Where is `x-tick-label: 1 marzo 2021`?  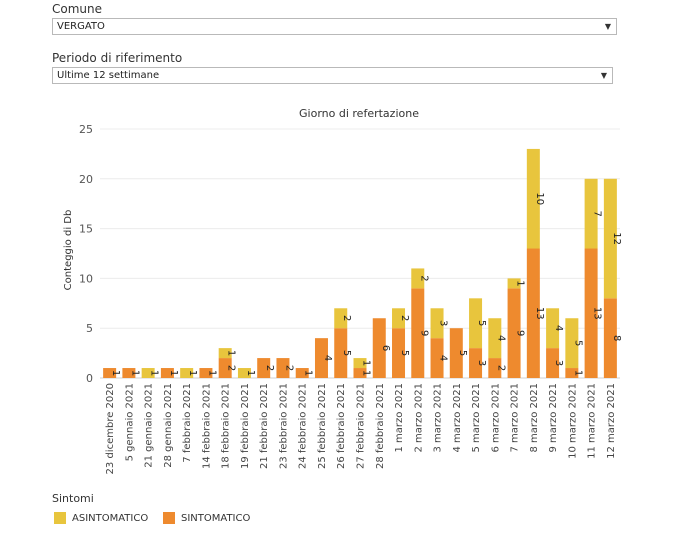
x-tick-label: 1 marzo 2021 is located at coordinates (399, 418).